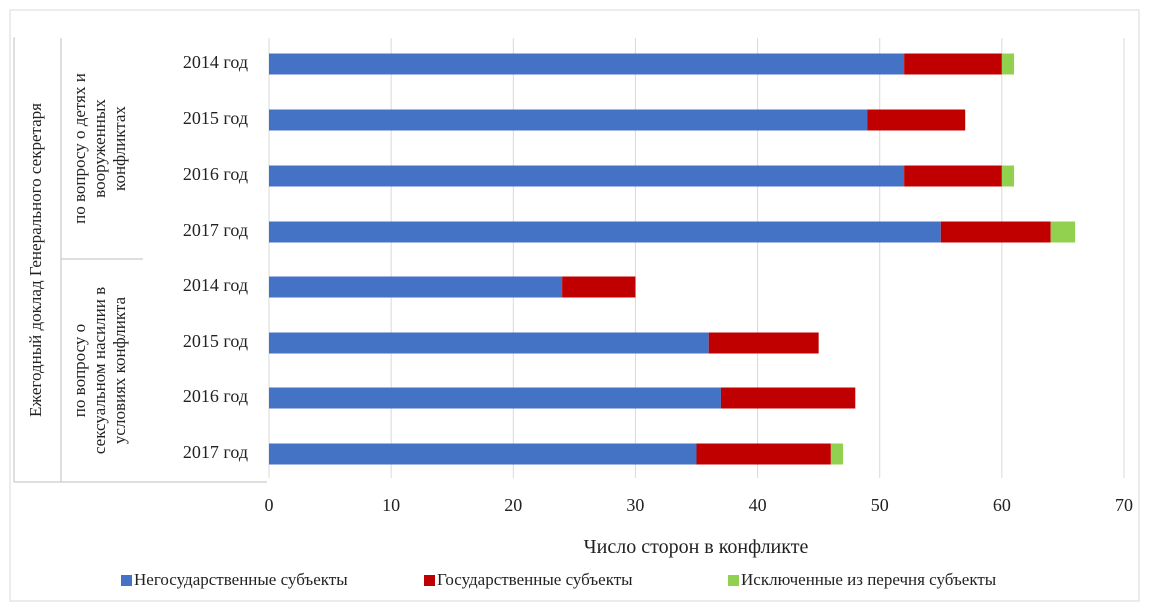 This screenshot has height=614, width=1150. What do you see at coordinates (869, 579) in the screenshot?
I see `legend-label: Исключенные из перечня субъекты` at bounding box center [869, 579].